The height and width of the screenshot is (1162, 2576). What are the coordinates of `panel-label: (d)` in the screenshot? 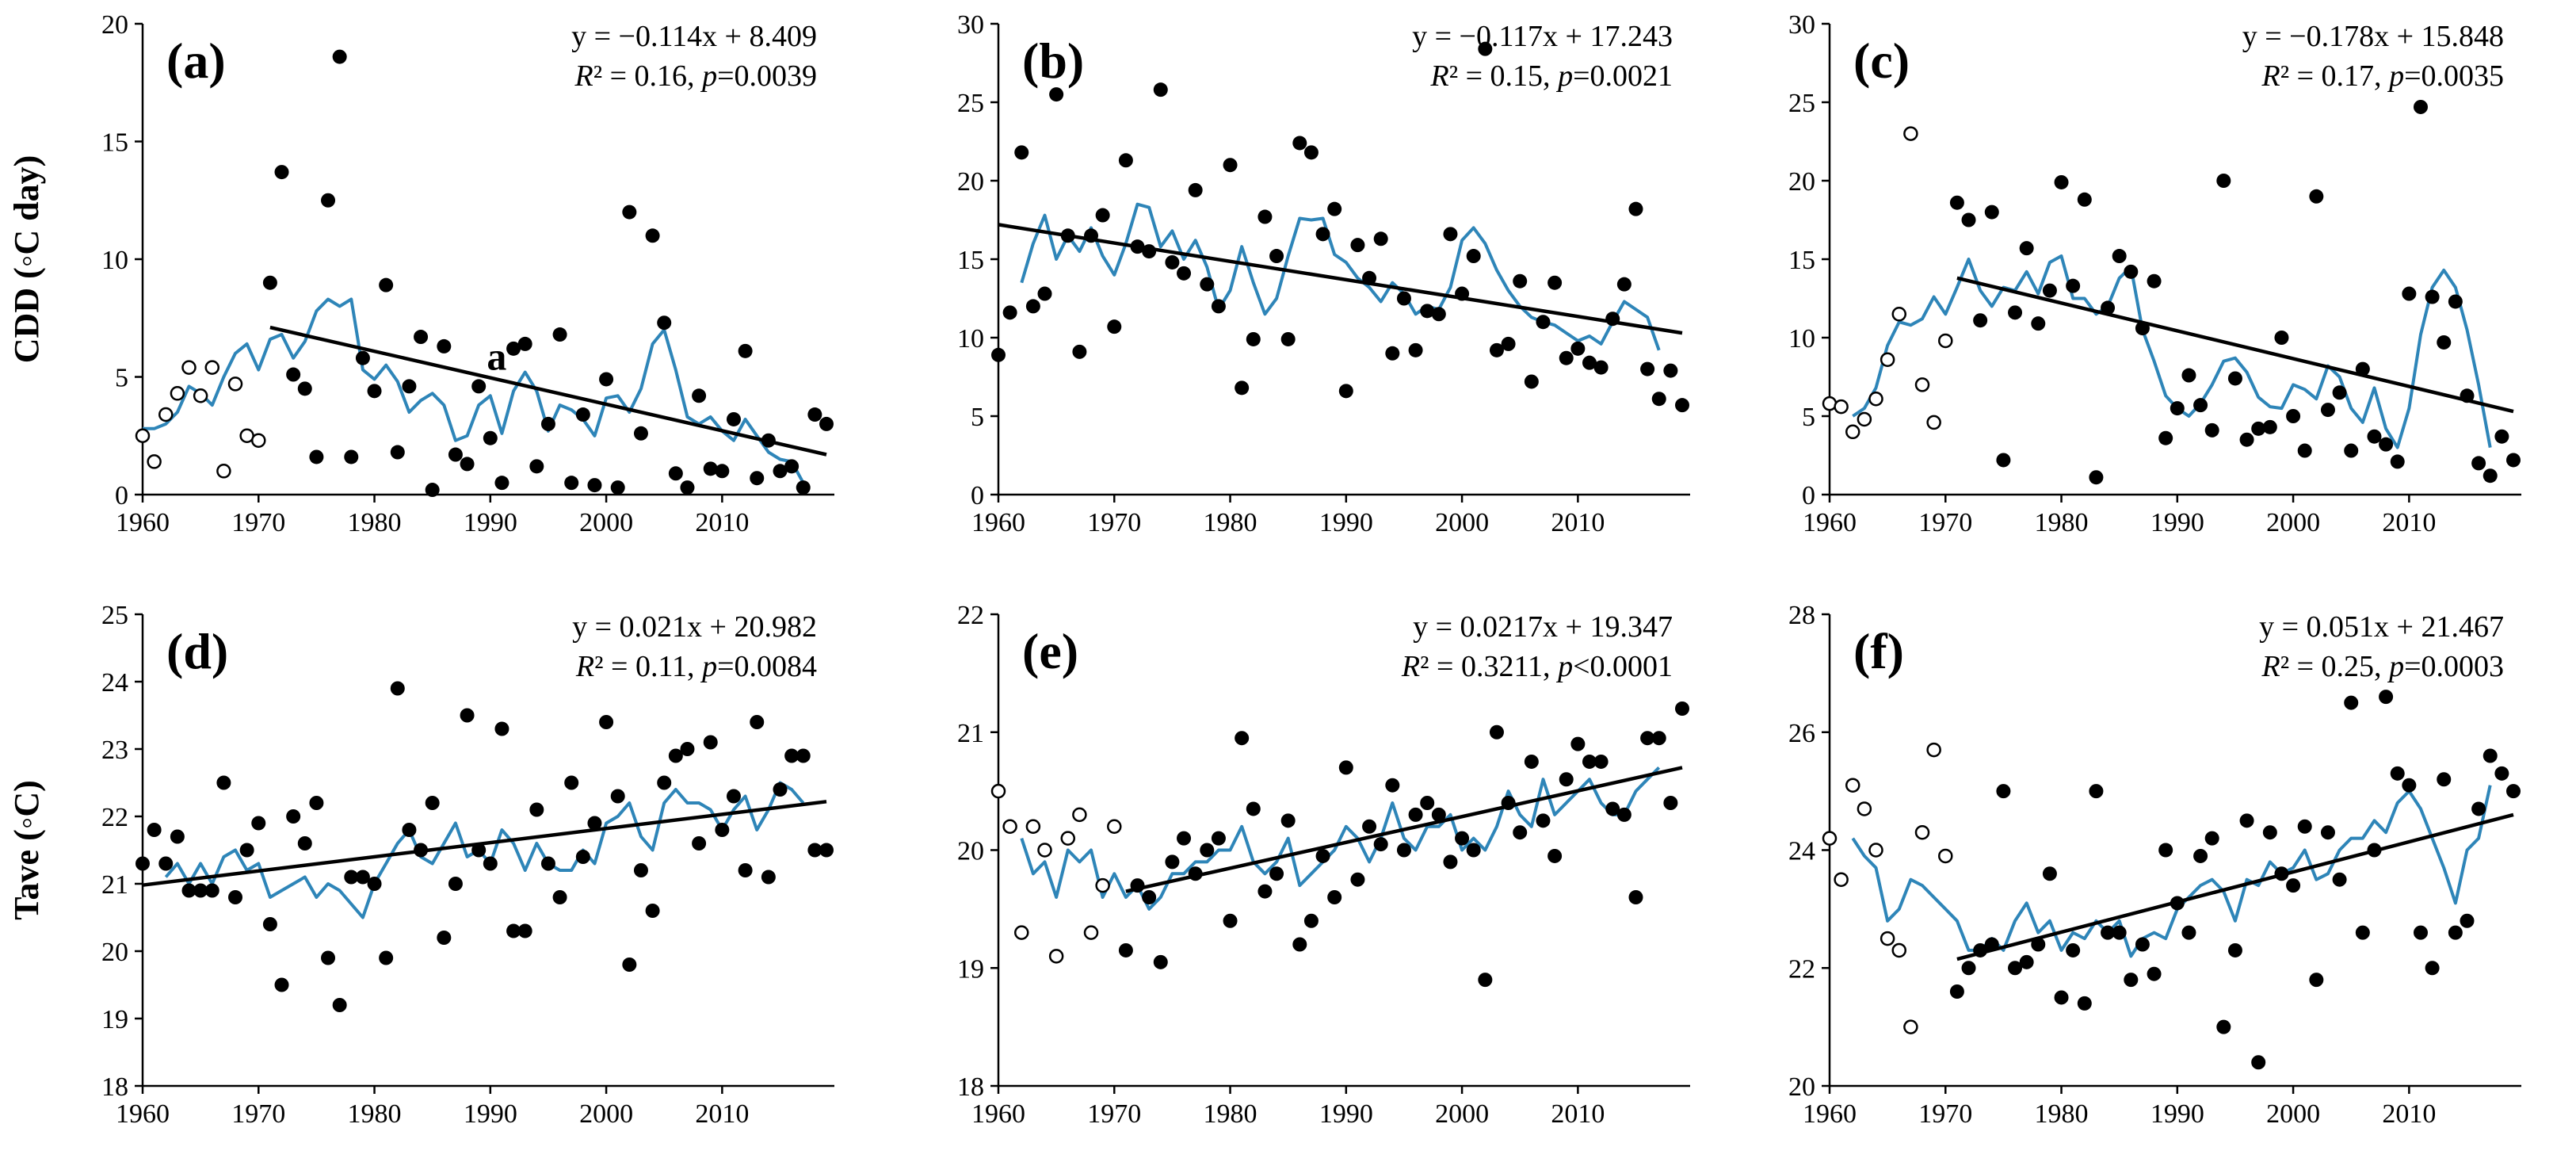 It's located at (197, 651).